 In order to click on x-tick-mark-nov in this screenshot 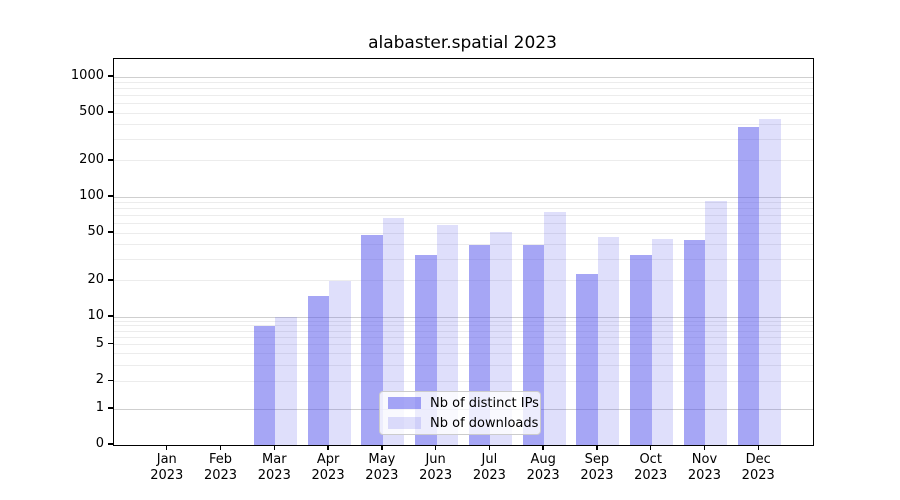, I will do `click(704, 448)`.